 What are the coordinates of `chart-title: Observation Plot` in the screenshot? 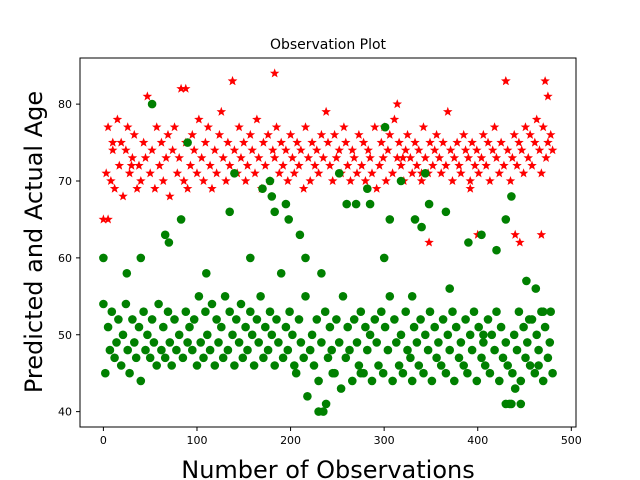 It's located at (328, 45).